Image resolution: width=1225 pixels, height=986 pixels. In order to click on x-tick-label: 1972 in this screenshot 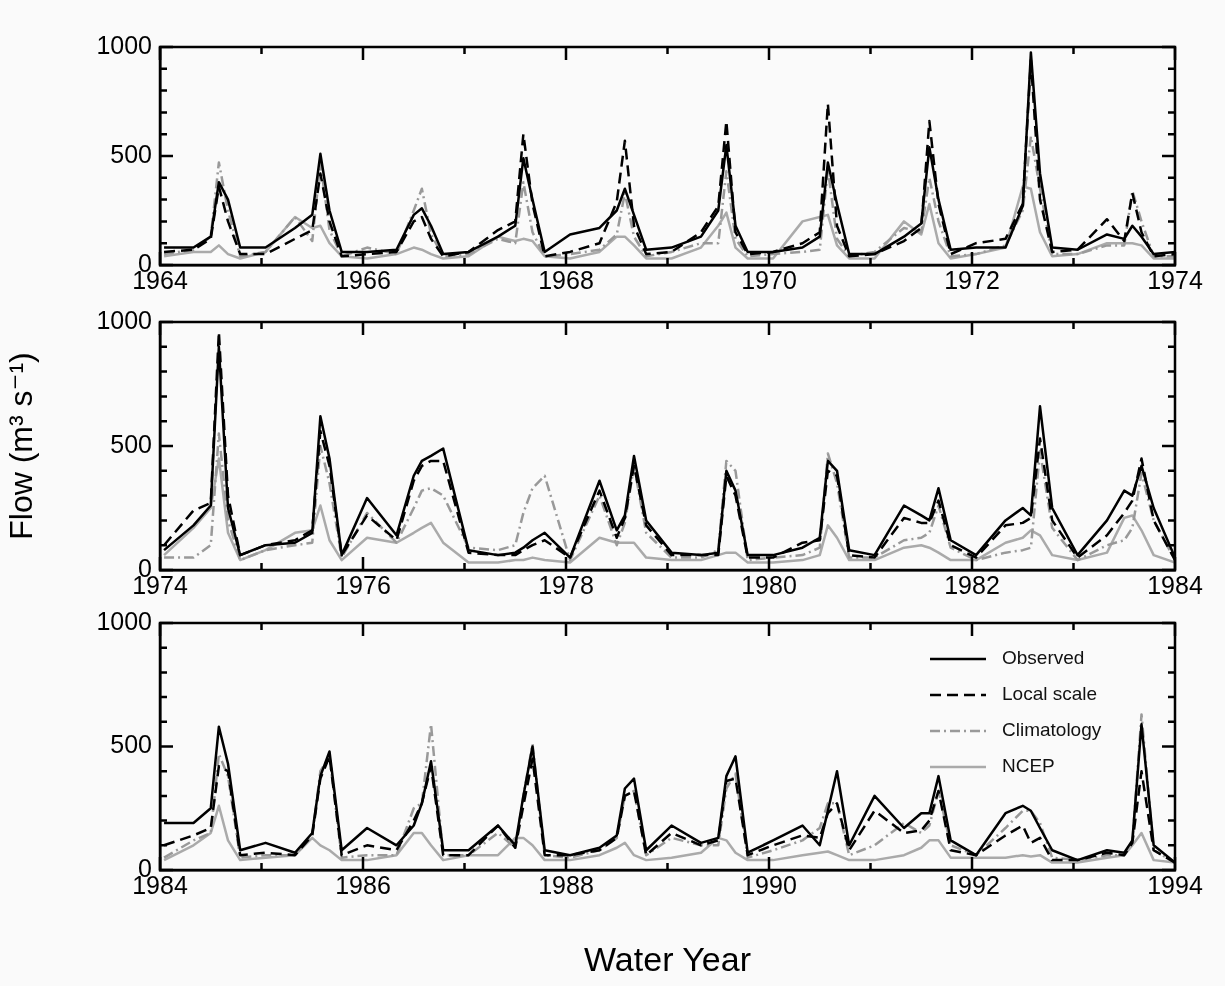, I will do `click(972, 279)`.